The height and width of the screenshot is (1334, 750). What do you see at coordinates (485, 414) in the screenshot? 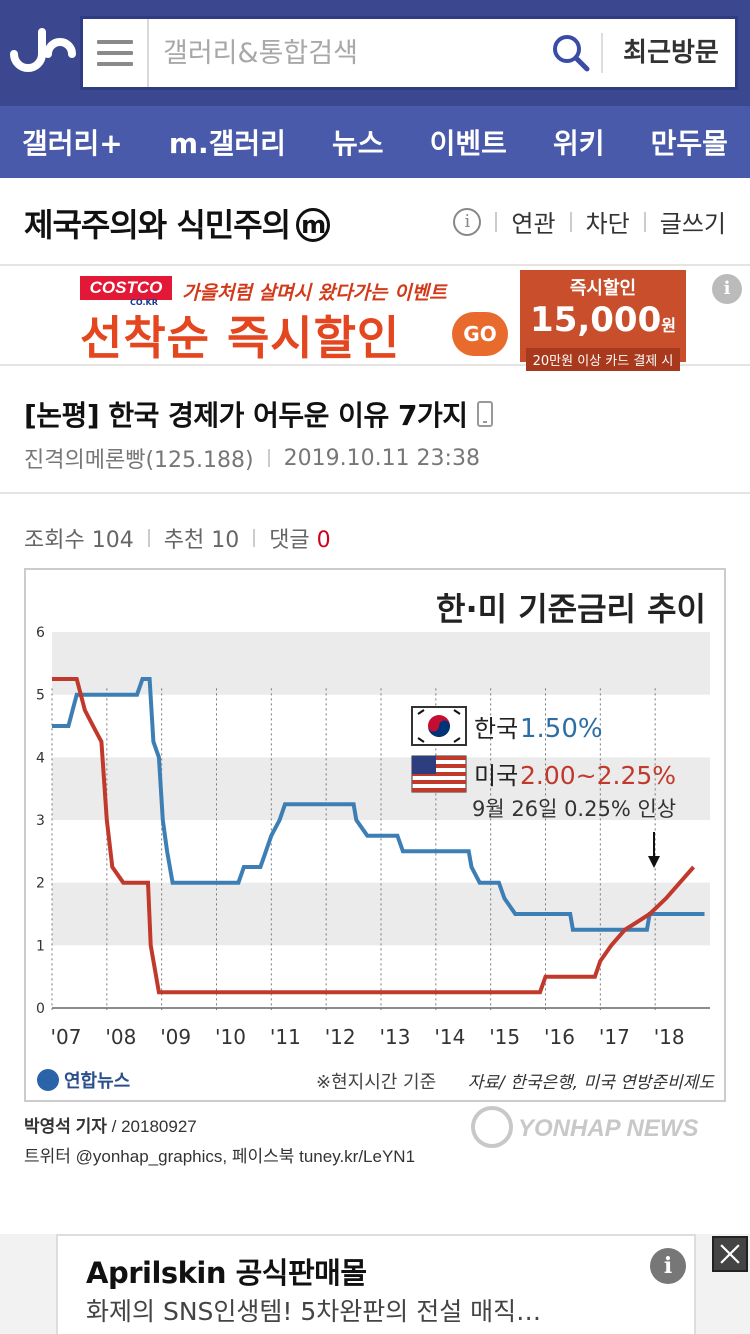
I see `mobile-phone-icon` at bounding box center [485, 414].